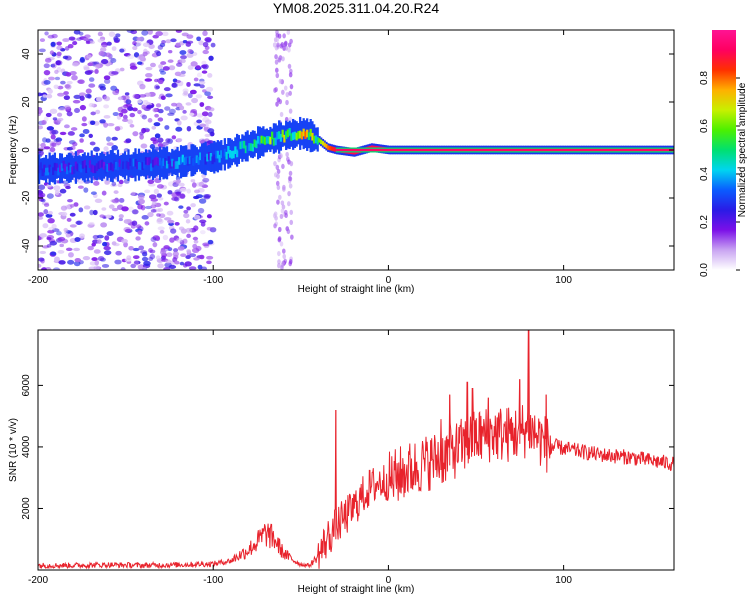 The width and height of the screenshot is (750, 600). Describe the element at coordinates (504, 150) in the screenshot. I see `ridge-flat-core` at that location.